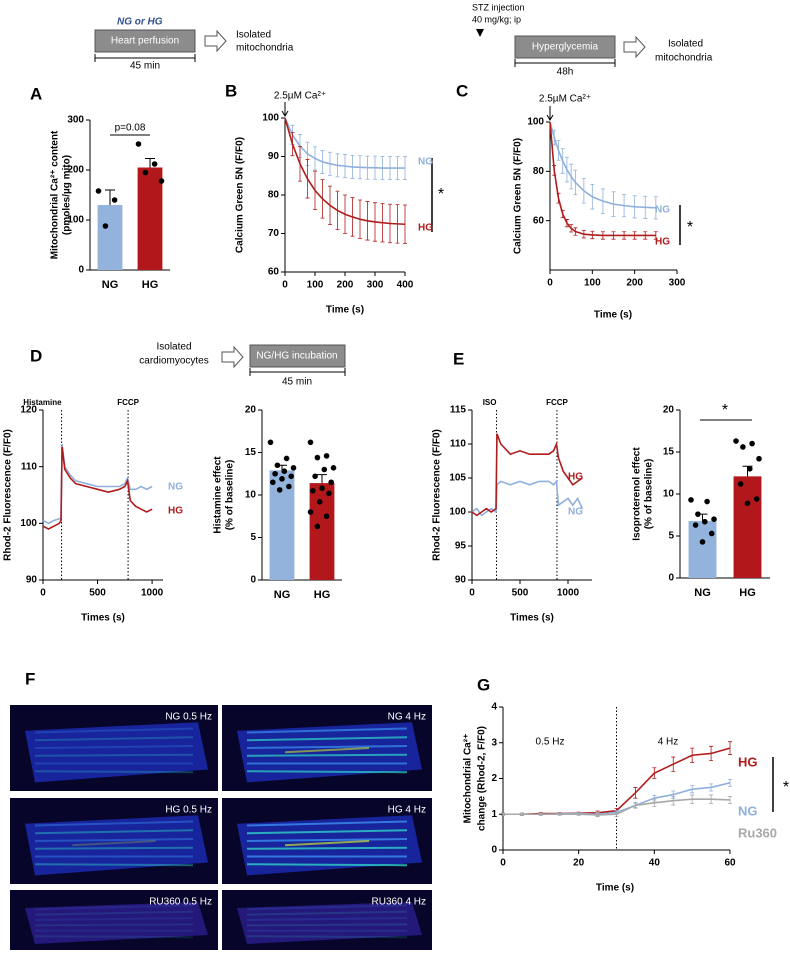 The height and width of the screenshot is (954, 790). What do you see at coordinates (231, 90) in the screenshot?
I see `panel-letter: B` at bounding box center [231, 90].